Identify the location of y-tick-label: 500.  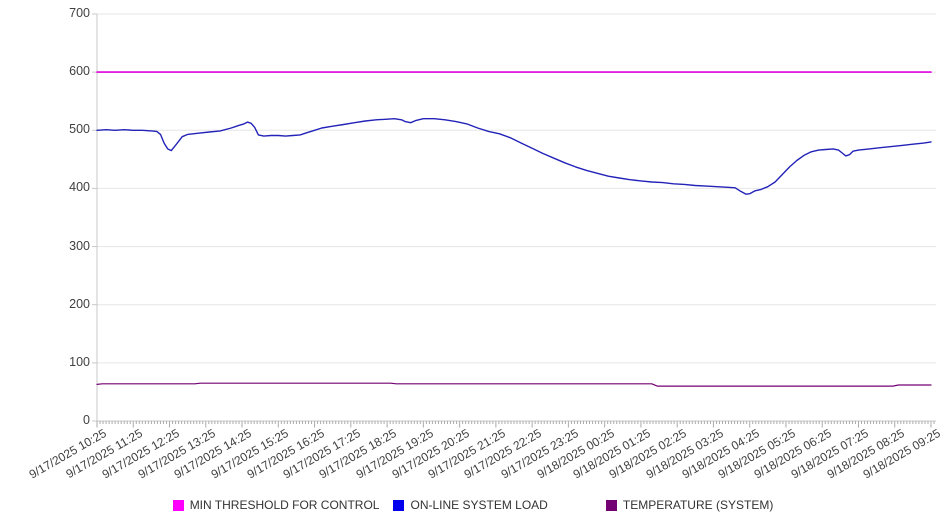
(79, 129).